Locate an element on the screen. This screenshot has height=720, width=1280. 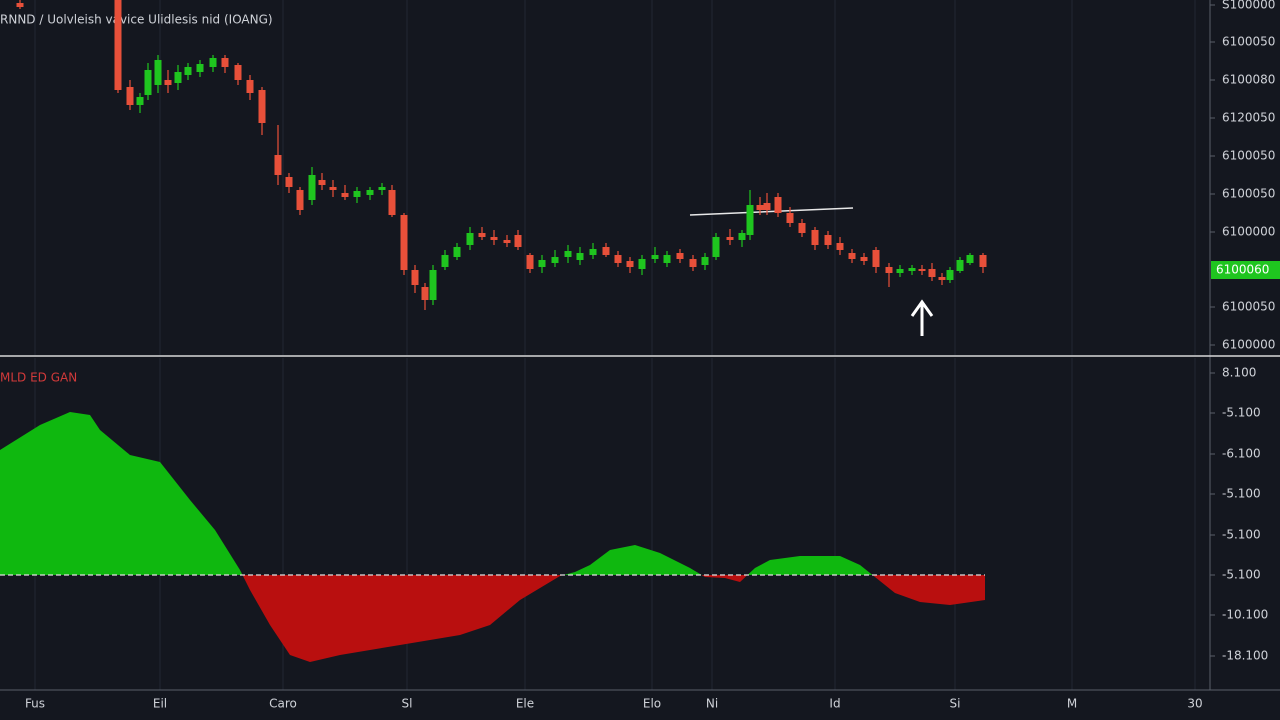
trend-line is located at coordinates (771, 211).